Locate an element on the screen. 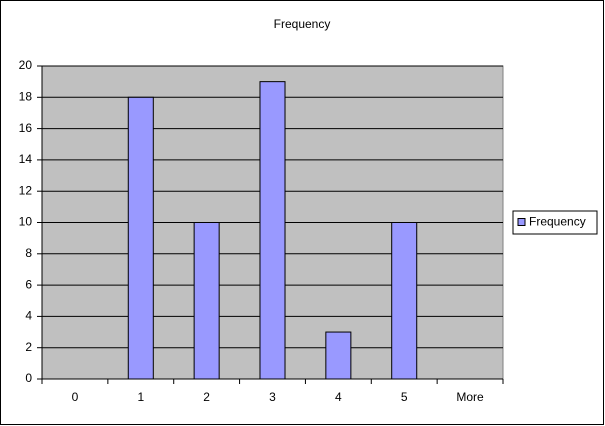 The height and width of the screenshot is (426, 605). y-tick-label: 8 is located at coordinates (28, 253).